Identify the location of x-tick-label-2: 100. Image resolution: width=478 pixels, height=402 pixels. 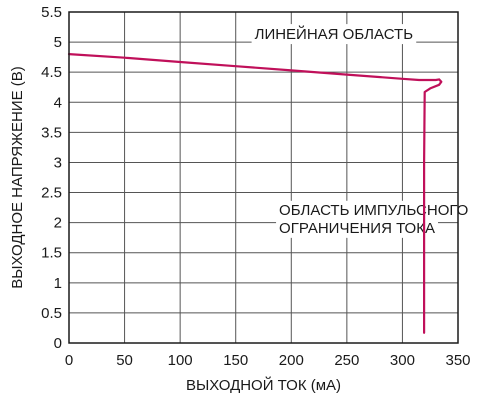
(180, 360).